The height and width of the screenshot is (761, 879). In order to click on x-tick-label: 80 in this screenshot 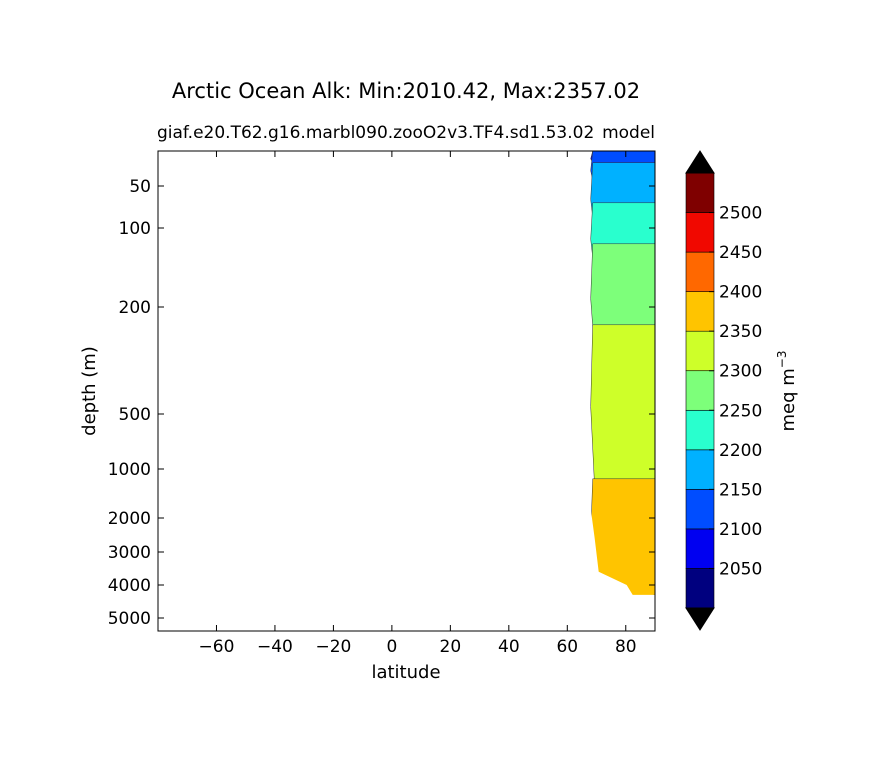, I will do `click(626, 647)`.